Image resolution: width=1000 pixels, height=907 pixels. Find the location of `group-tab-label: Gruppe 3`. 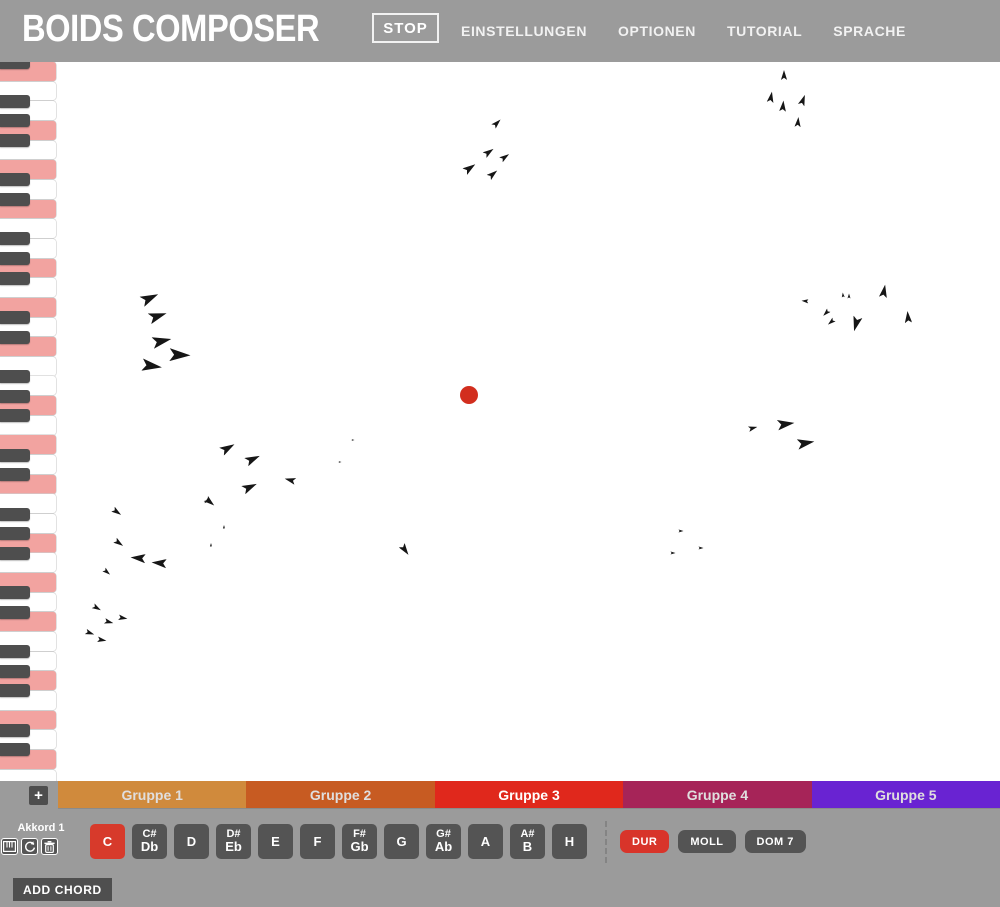

group-tab-label: Gruppe 3 is located at coordinates (529, 794).